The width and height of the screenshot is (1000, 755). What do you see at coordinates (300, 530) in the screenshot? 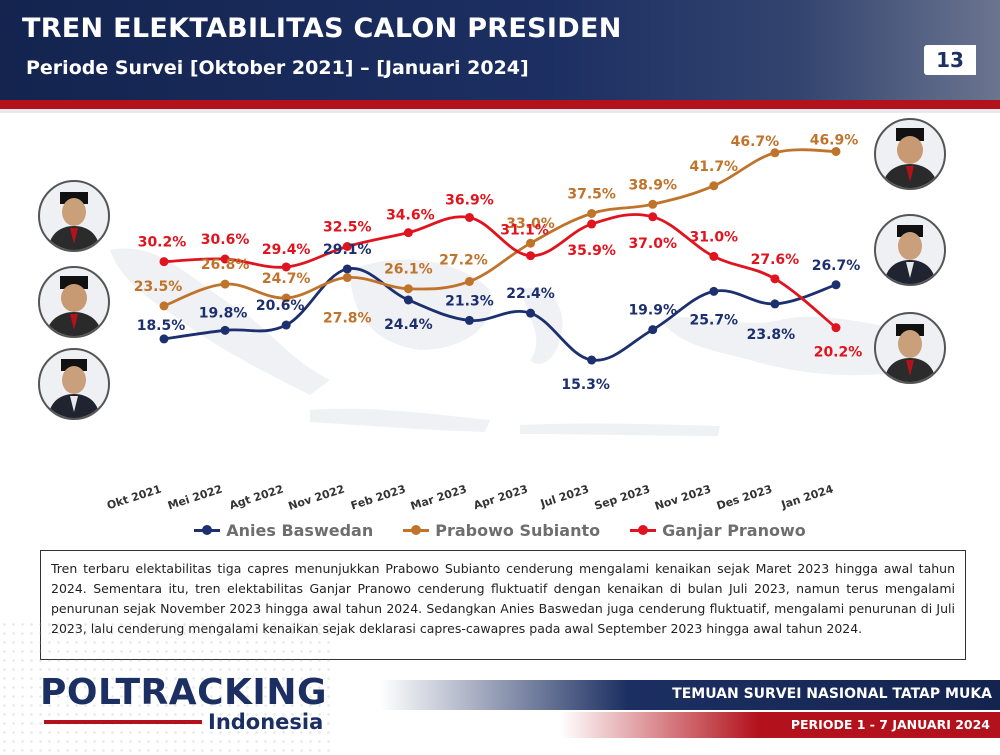
I see `legend-label-anies: Anies Baswedan` at bounding box center [300, 530].